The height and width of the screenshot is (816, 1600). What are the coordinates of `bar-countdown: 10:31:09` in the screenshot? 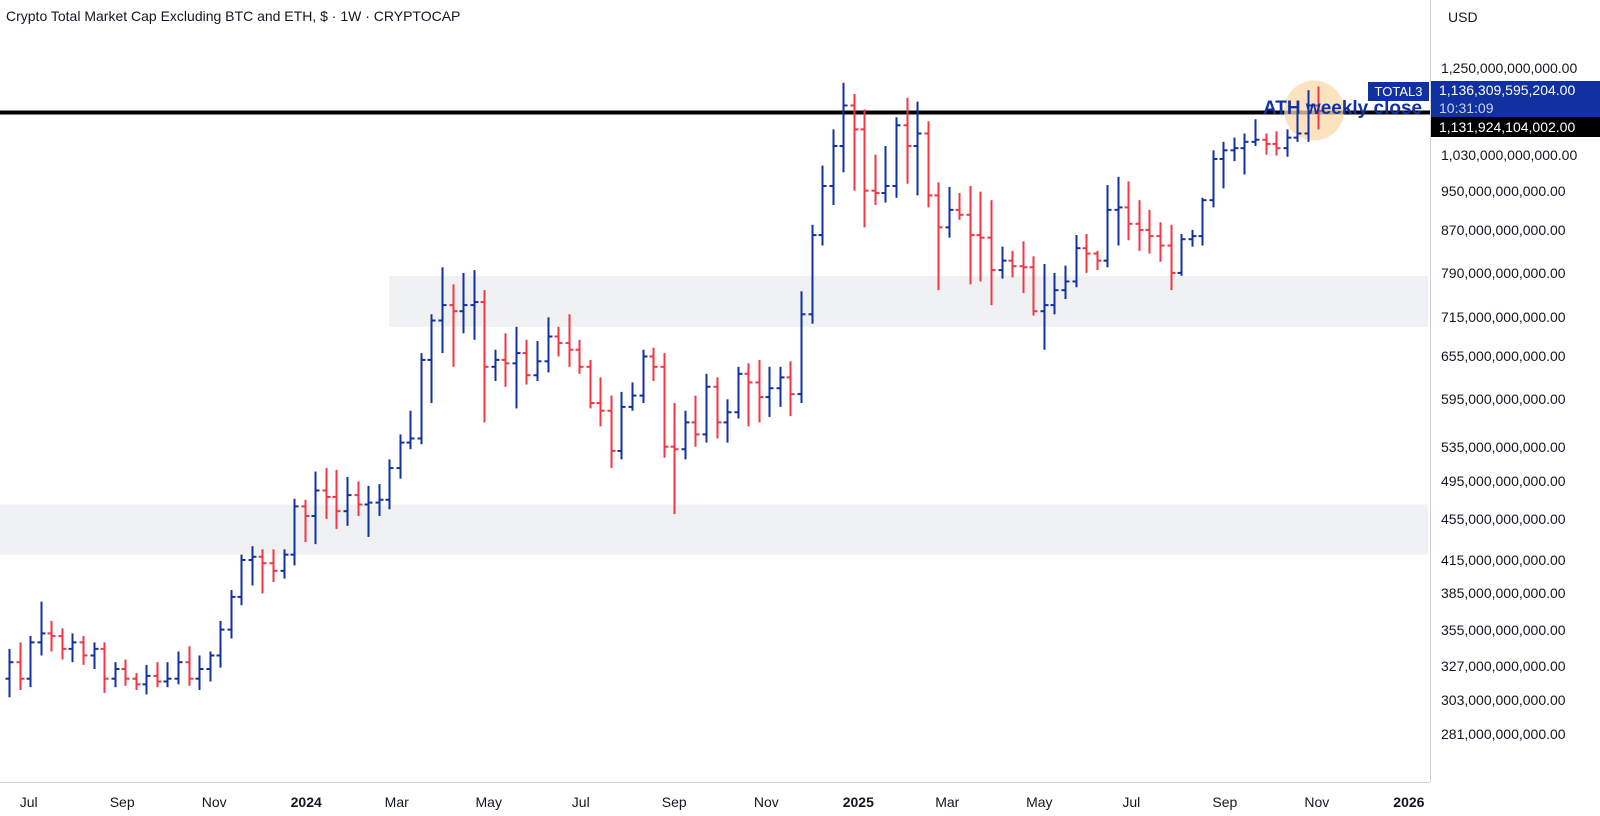 It's located at (1466, 108).